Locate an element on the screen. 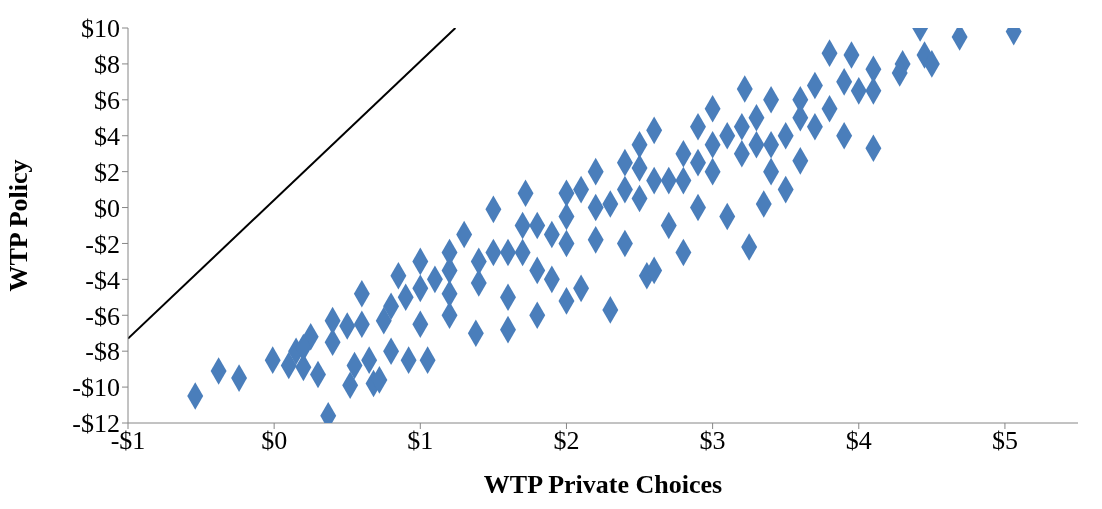  y-tick-label: -$2 is located at coordinates (102, 244).